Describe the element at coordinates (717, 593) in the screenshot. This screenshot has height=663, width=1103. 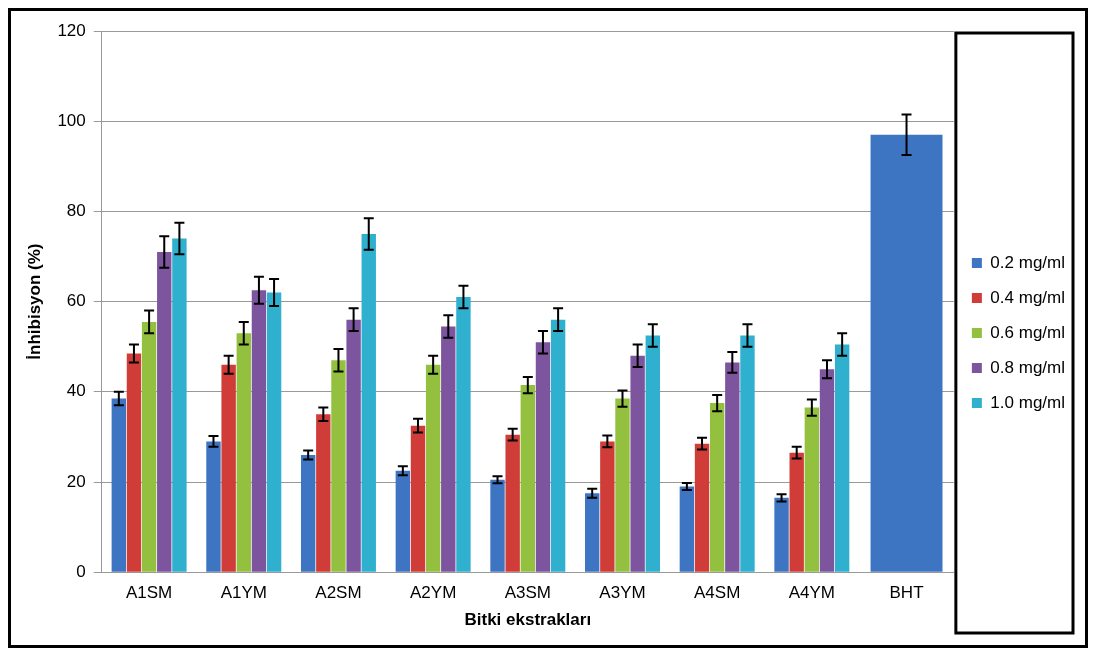
I see `x-tick-label: A4SM` at that location.